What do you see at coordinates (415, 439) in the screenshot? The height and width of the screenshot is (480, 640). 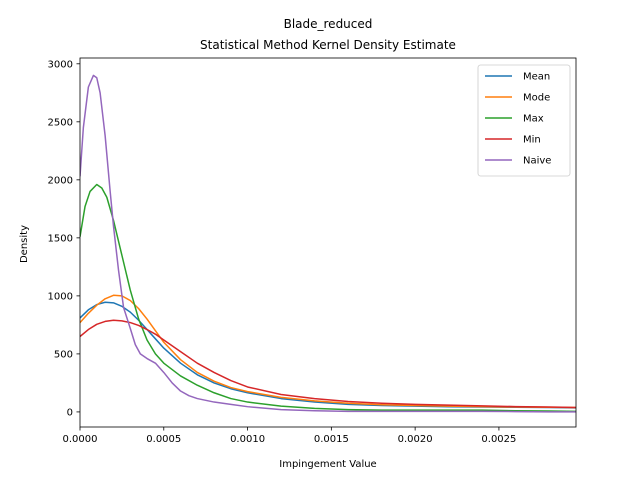 I see `x-tick-label: 0.0020` at bounding box center [415, 439].